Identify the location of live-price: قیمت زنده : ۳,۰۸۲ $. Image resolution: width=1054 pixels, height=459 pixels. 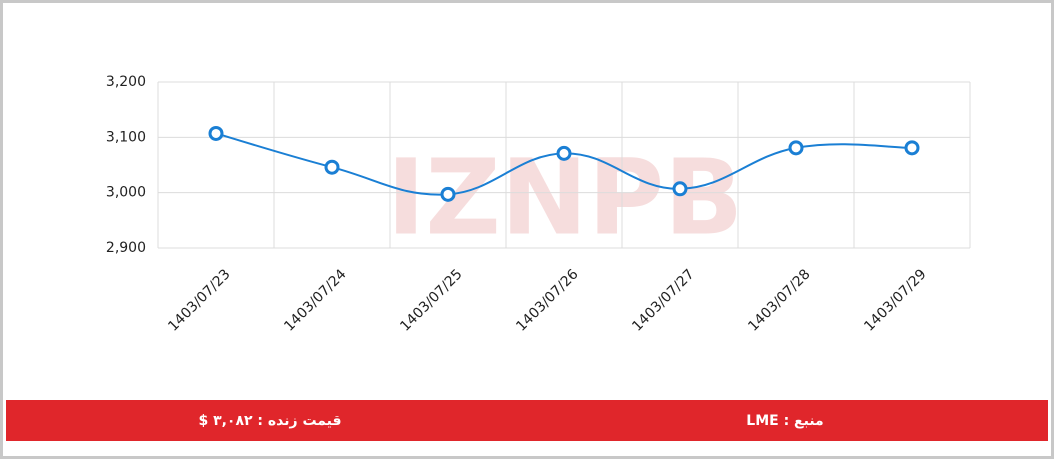
(269, 421).